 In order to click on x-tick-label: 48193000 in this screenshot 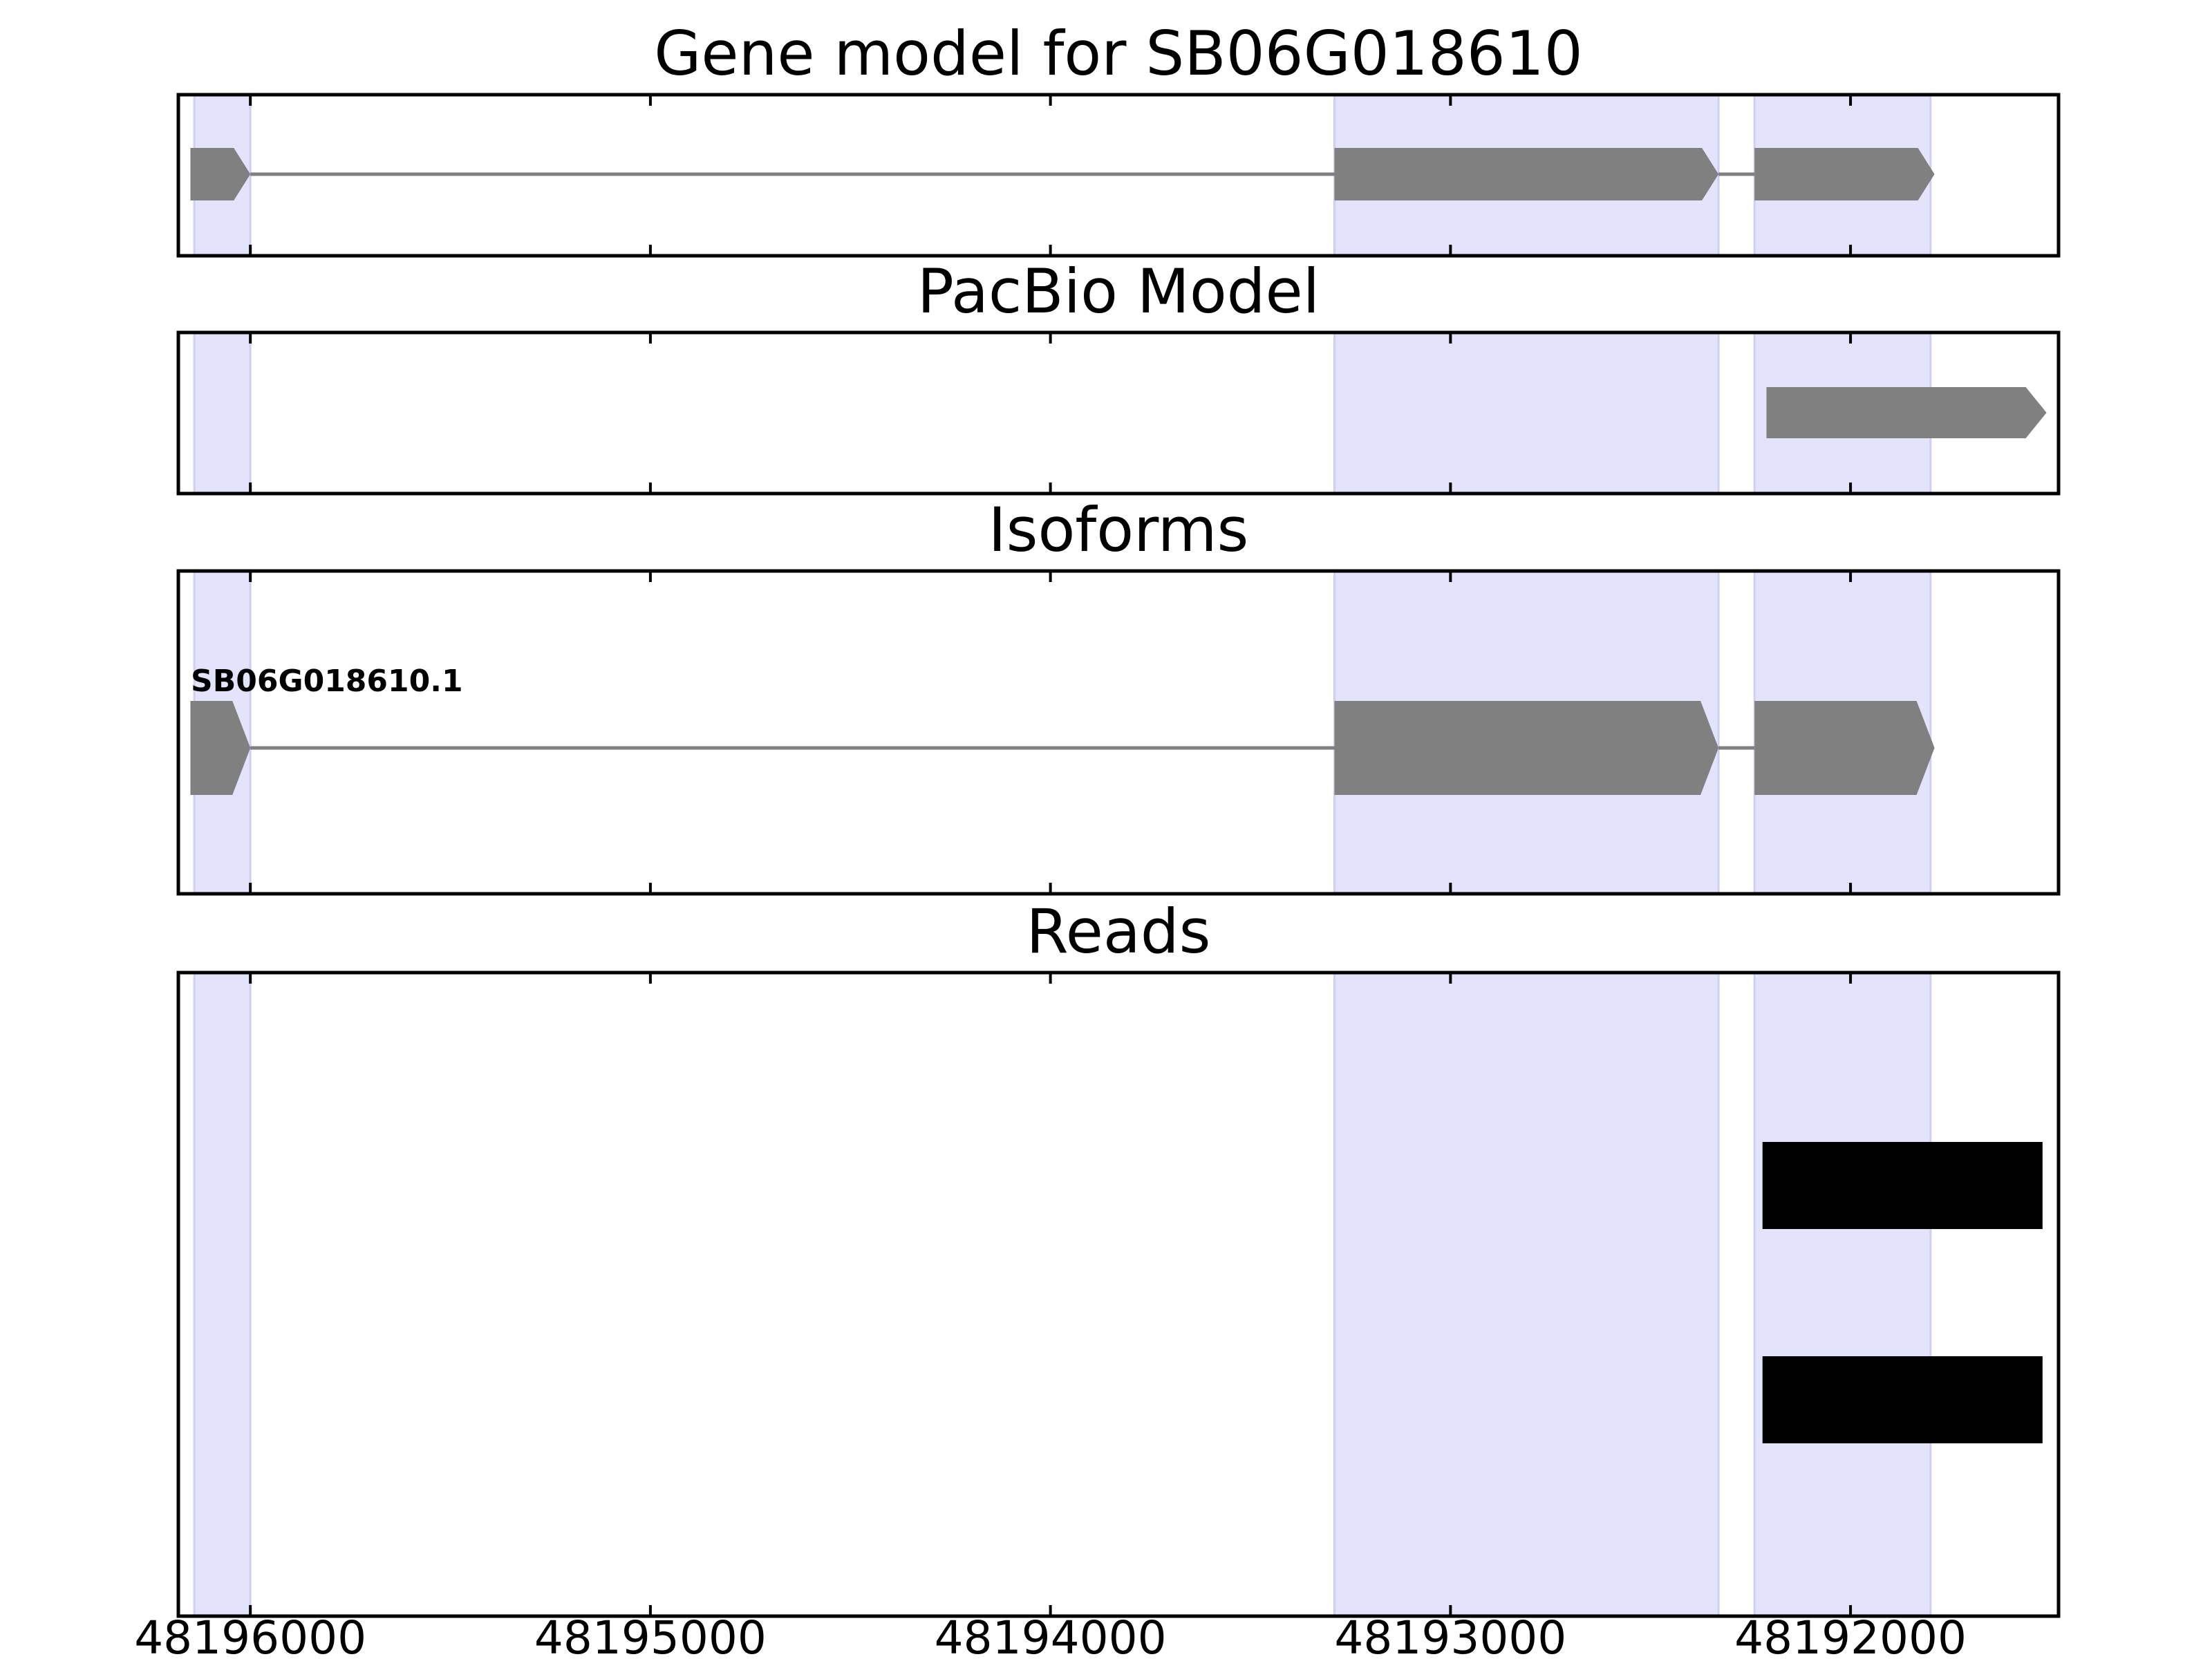, I will do `click(1450, 1635)`.